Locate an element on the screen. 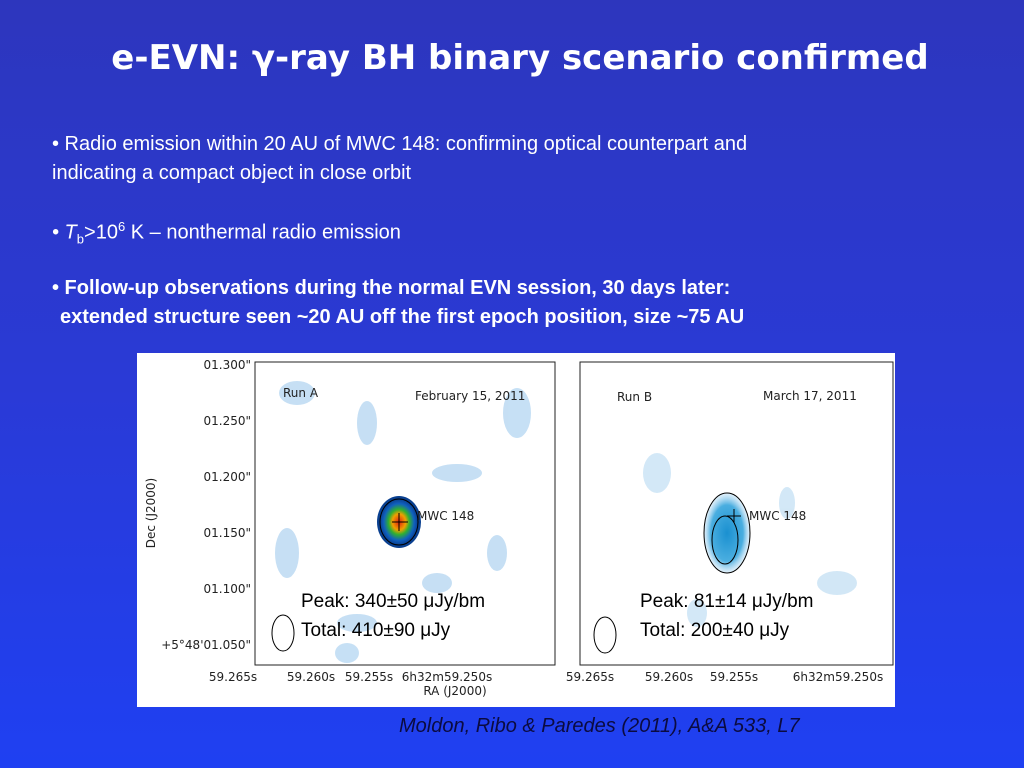 The height and width of the screenshot is (768, 1024). bullet-text: K – nonthermal radio emission is located at coordinates (263, 232).